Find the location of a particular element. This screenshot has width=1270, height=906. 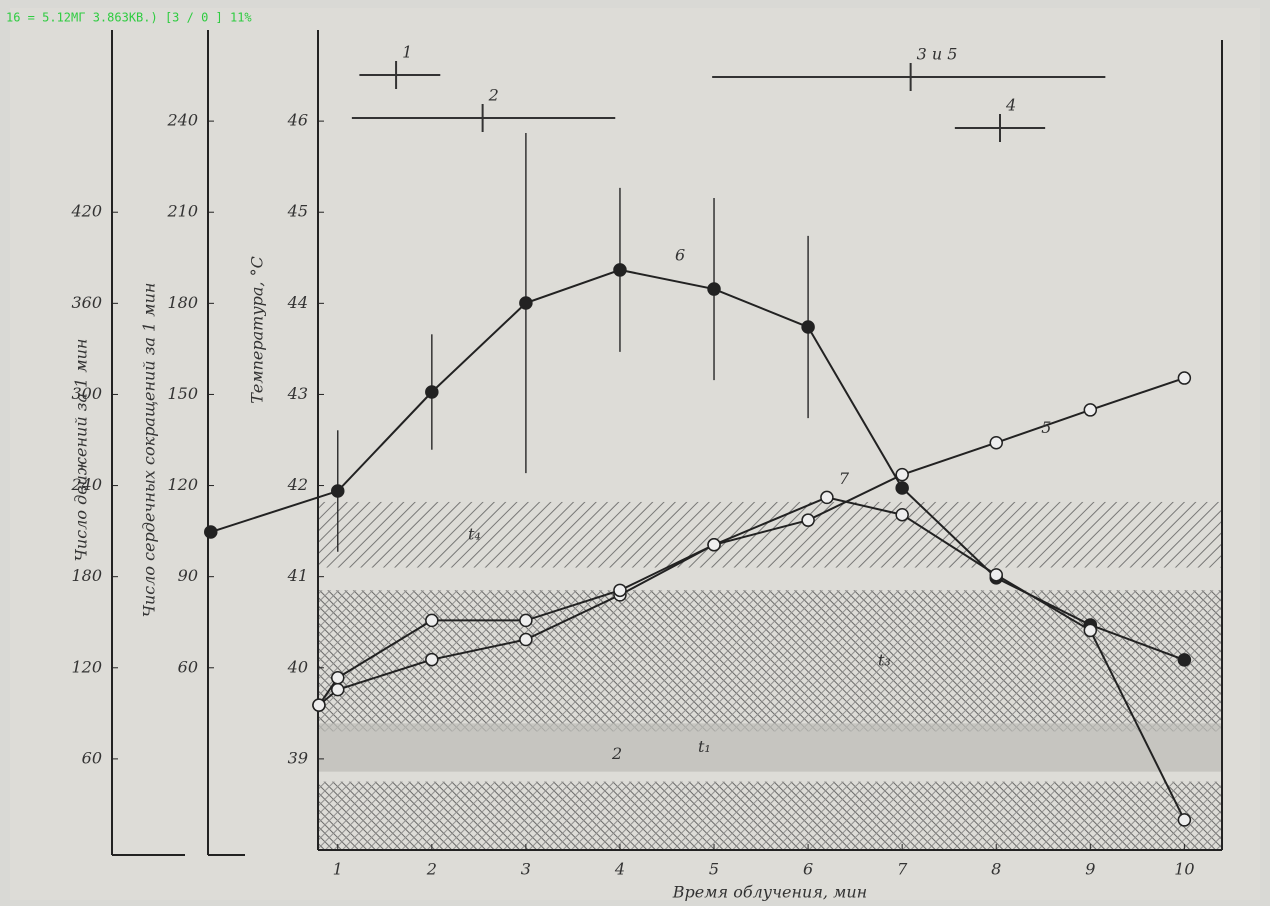

y-tick-label: 300 is located at coordinates (86, 393).